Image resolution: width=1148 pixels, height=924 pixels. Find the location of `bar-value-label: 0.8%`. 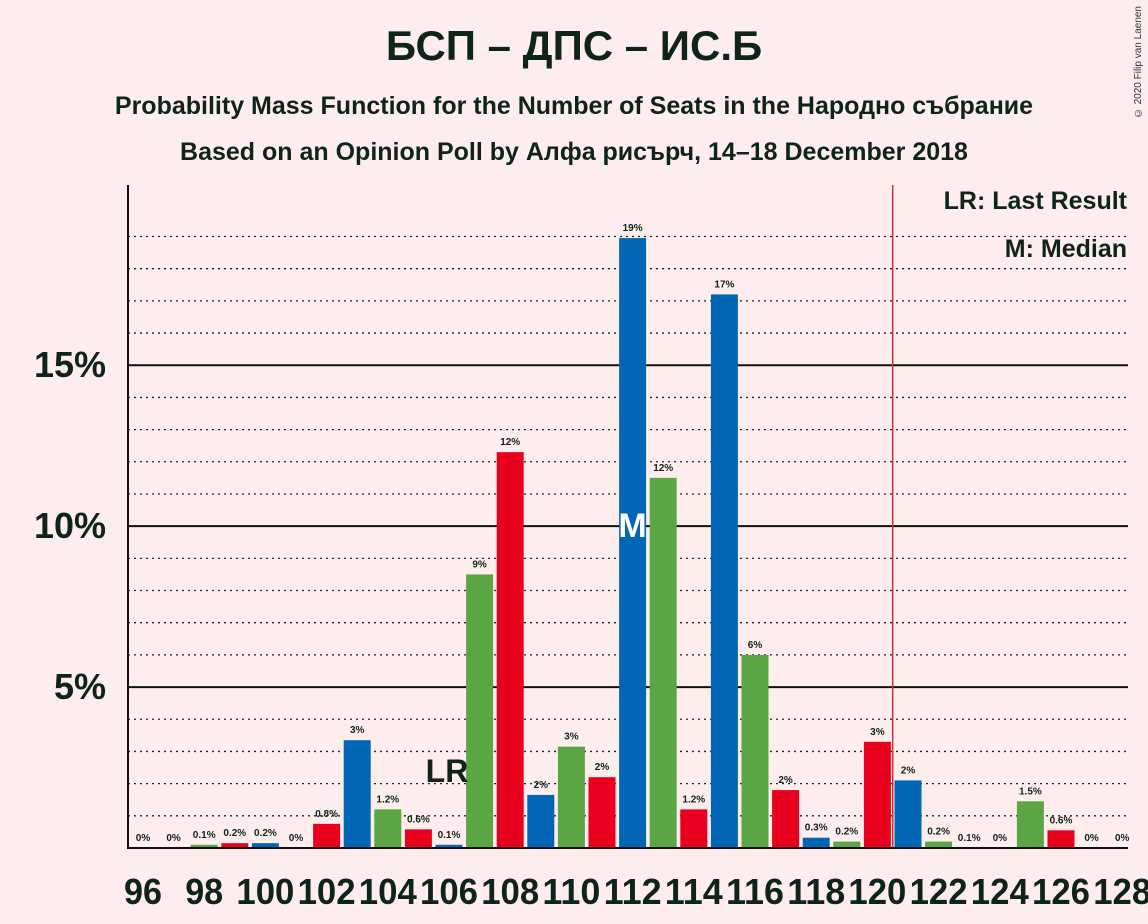

bar-value-label: 0.8% is located at coordinates (326, 814).